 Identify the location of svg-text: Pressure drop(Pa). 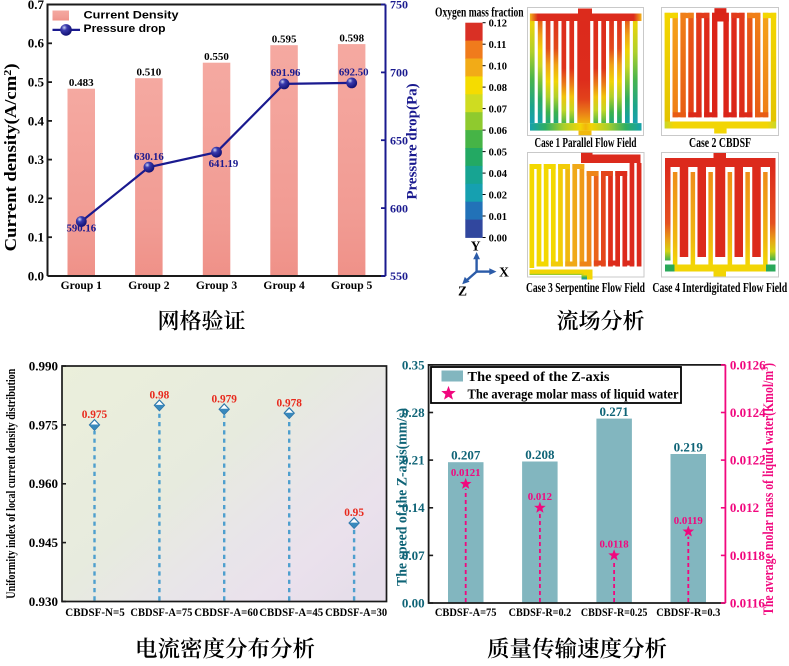
(413, 141).